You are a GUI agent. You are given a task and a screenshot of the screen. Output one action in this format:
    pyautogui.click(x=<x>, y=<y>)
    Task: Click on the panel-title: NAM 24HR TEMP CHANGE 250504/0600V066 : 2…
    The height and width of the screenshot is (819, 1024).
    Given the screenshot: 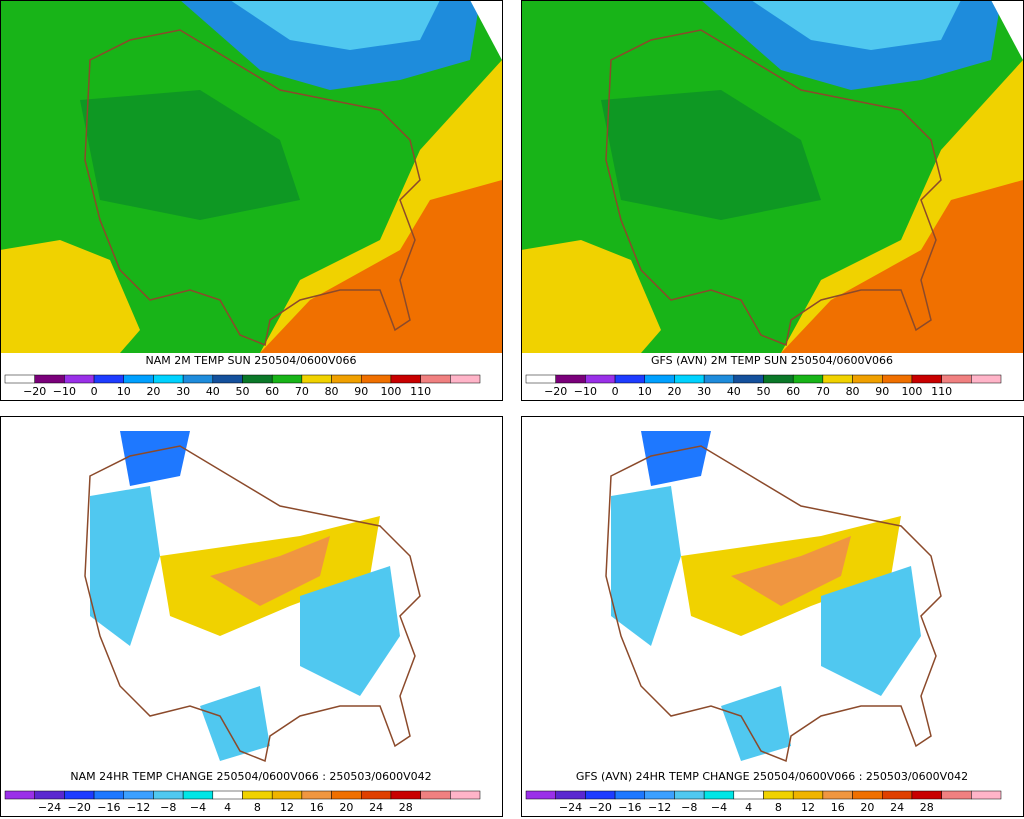 What is the action you would take?
    pyautogui.click(x=250, y=776)
    